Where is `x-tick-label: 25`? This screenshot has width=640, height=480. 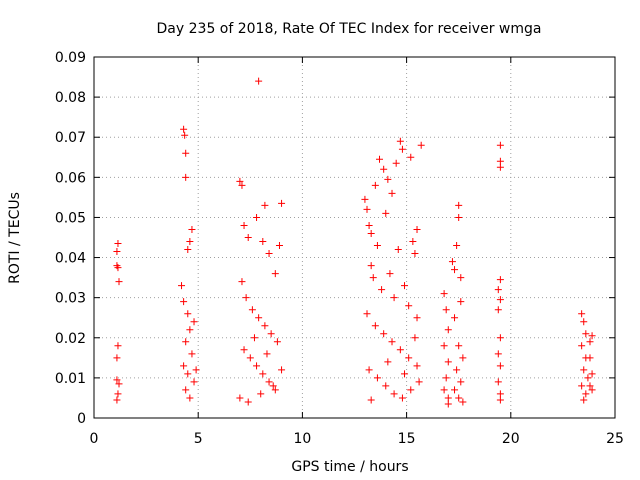
x-tick-label: 25 is located at coordinates (615, 439).